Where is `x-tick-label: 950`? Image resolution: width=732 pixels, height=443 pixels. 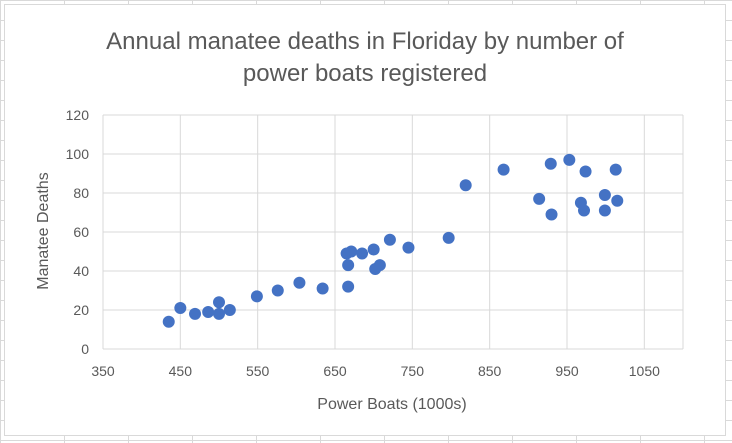
x-tick-label: 950 is located at coordinates (567, 371).